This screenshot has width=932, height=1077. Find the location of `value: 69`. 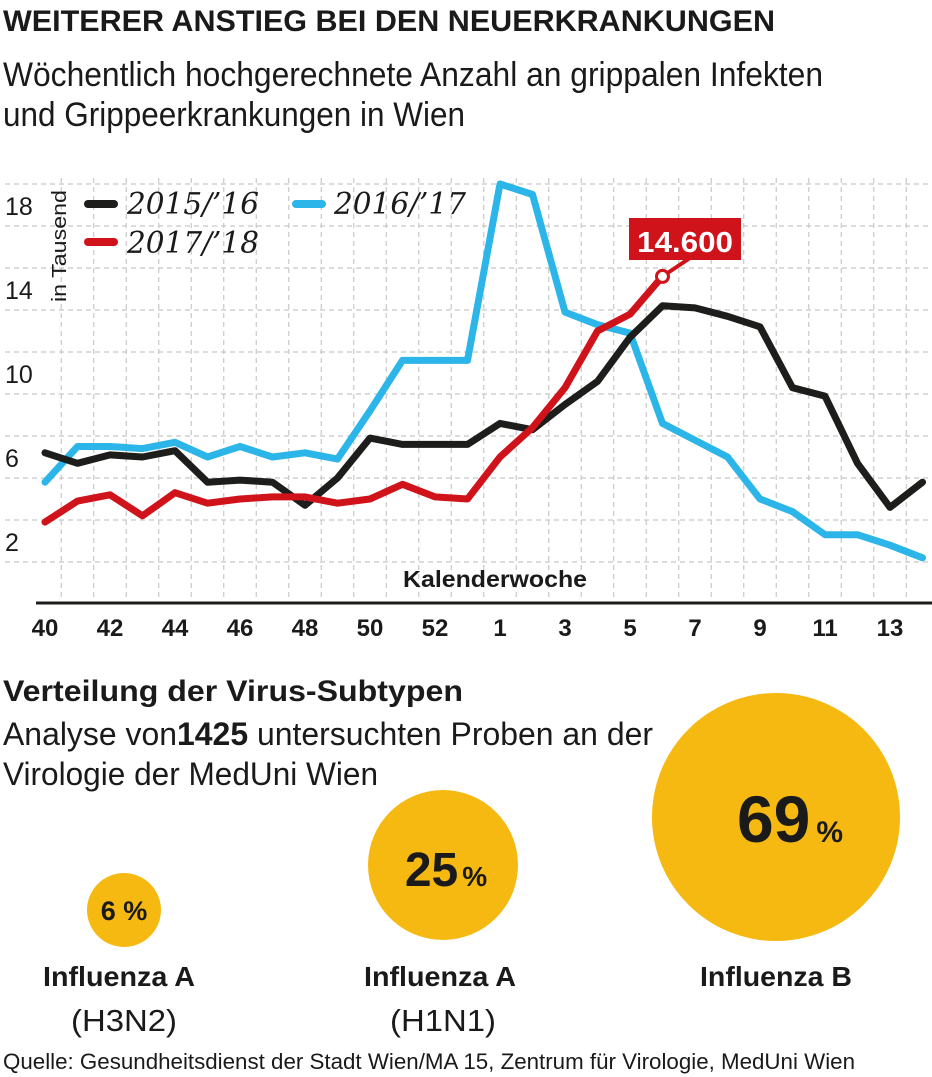

value: 69 is located at coordinates (773, 819).